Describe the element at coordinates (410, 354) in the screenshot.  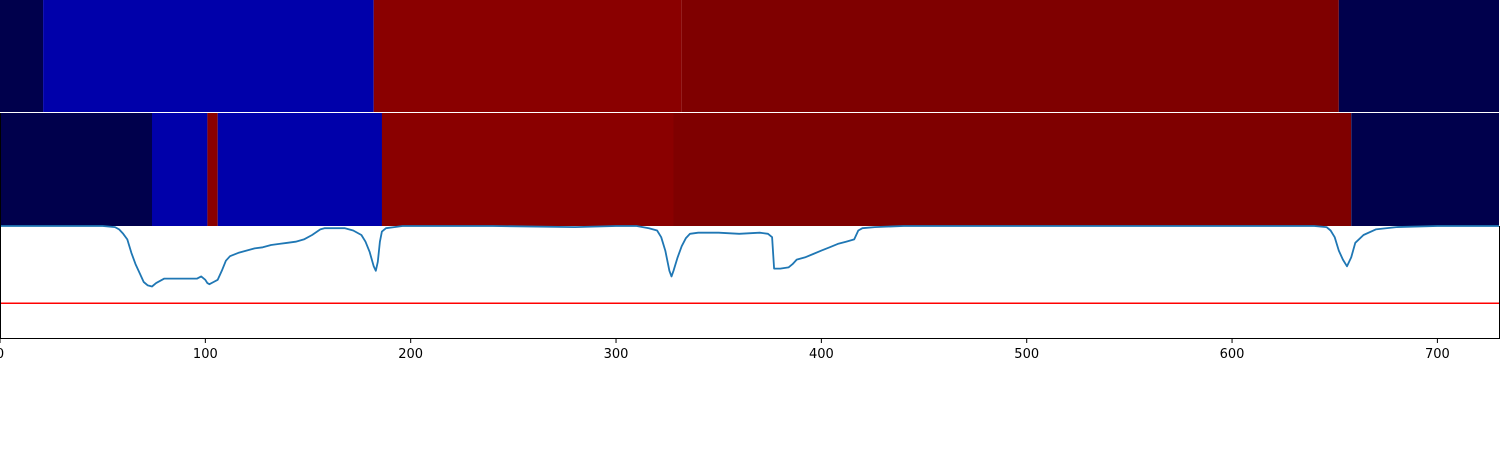
I see `x-tick-label-200: 200` at that location.